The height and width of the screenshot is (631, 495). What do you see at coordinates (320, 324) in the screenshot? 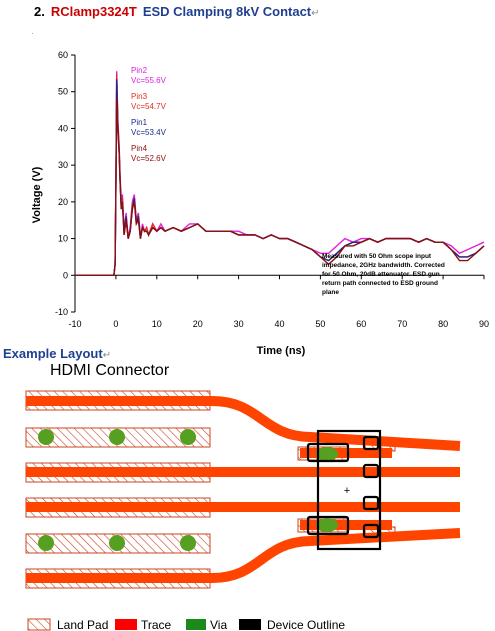
I see `x-tick-label: 50` at bounding box center [320, 324].